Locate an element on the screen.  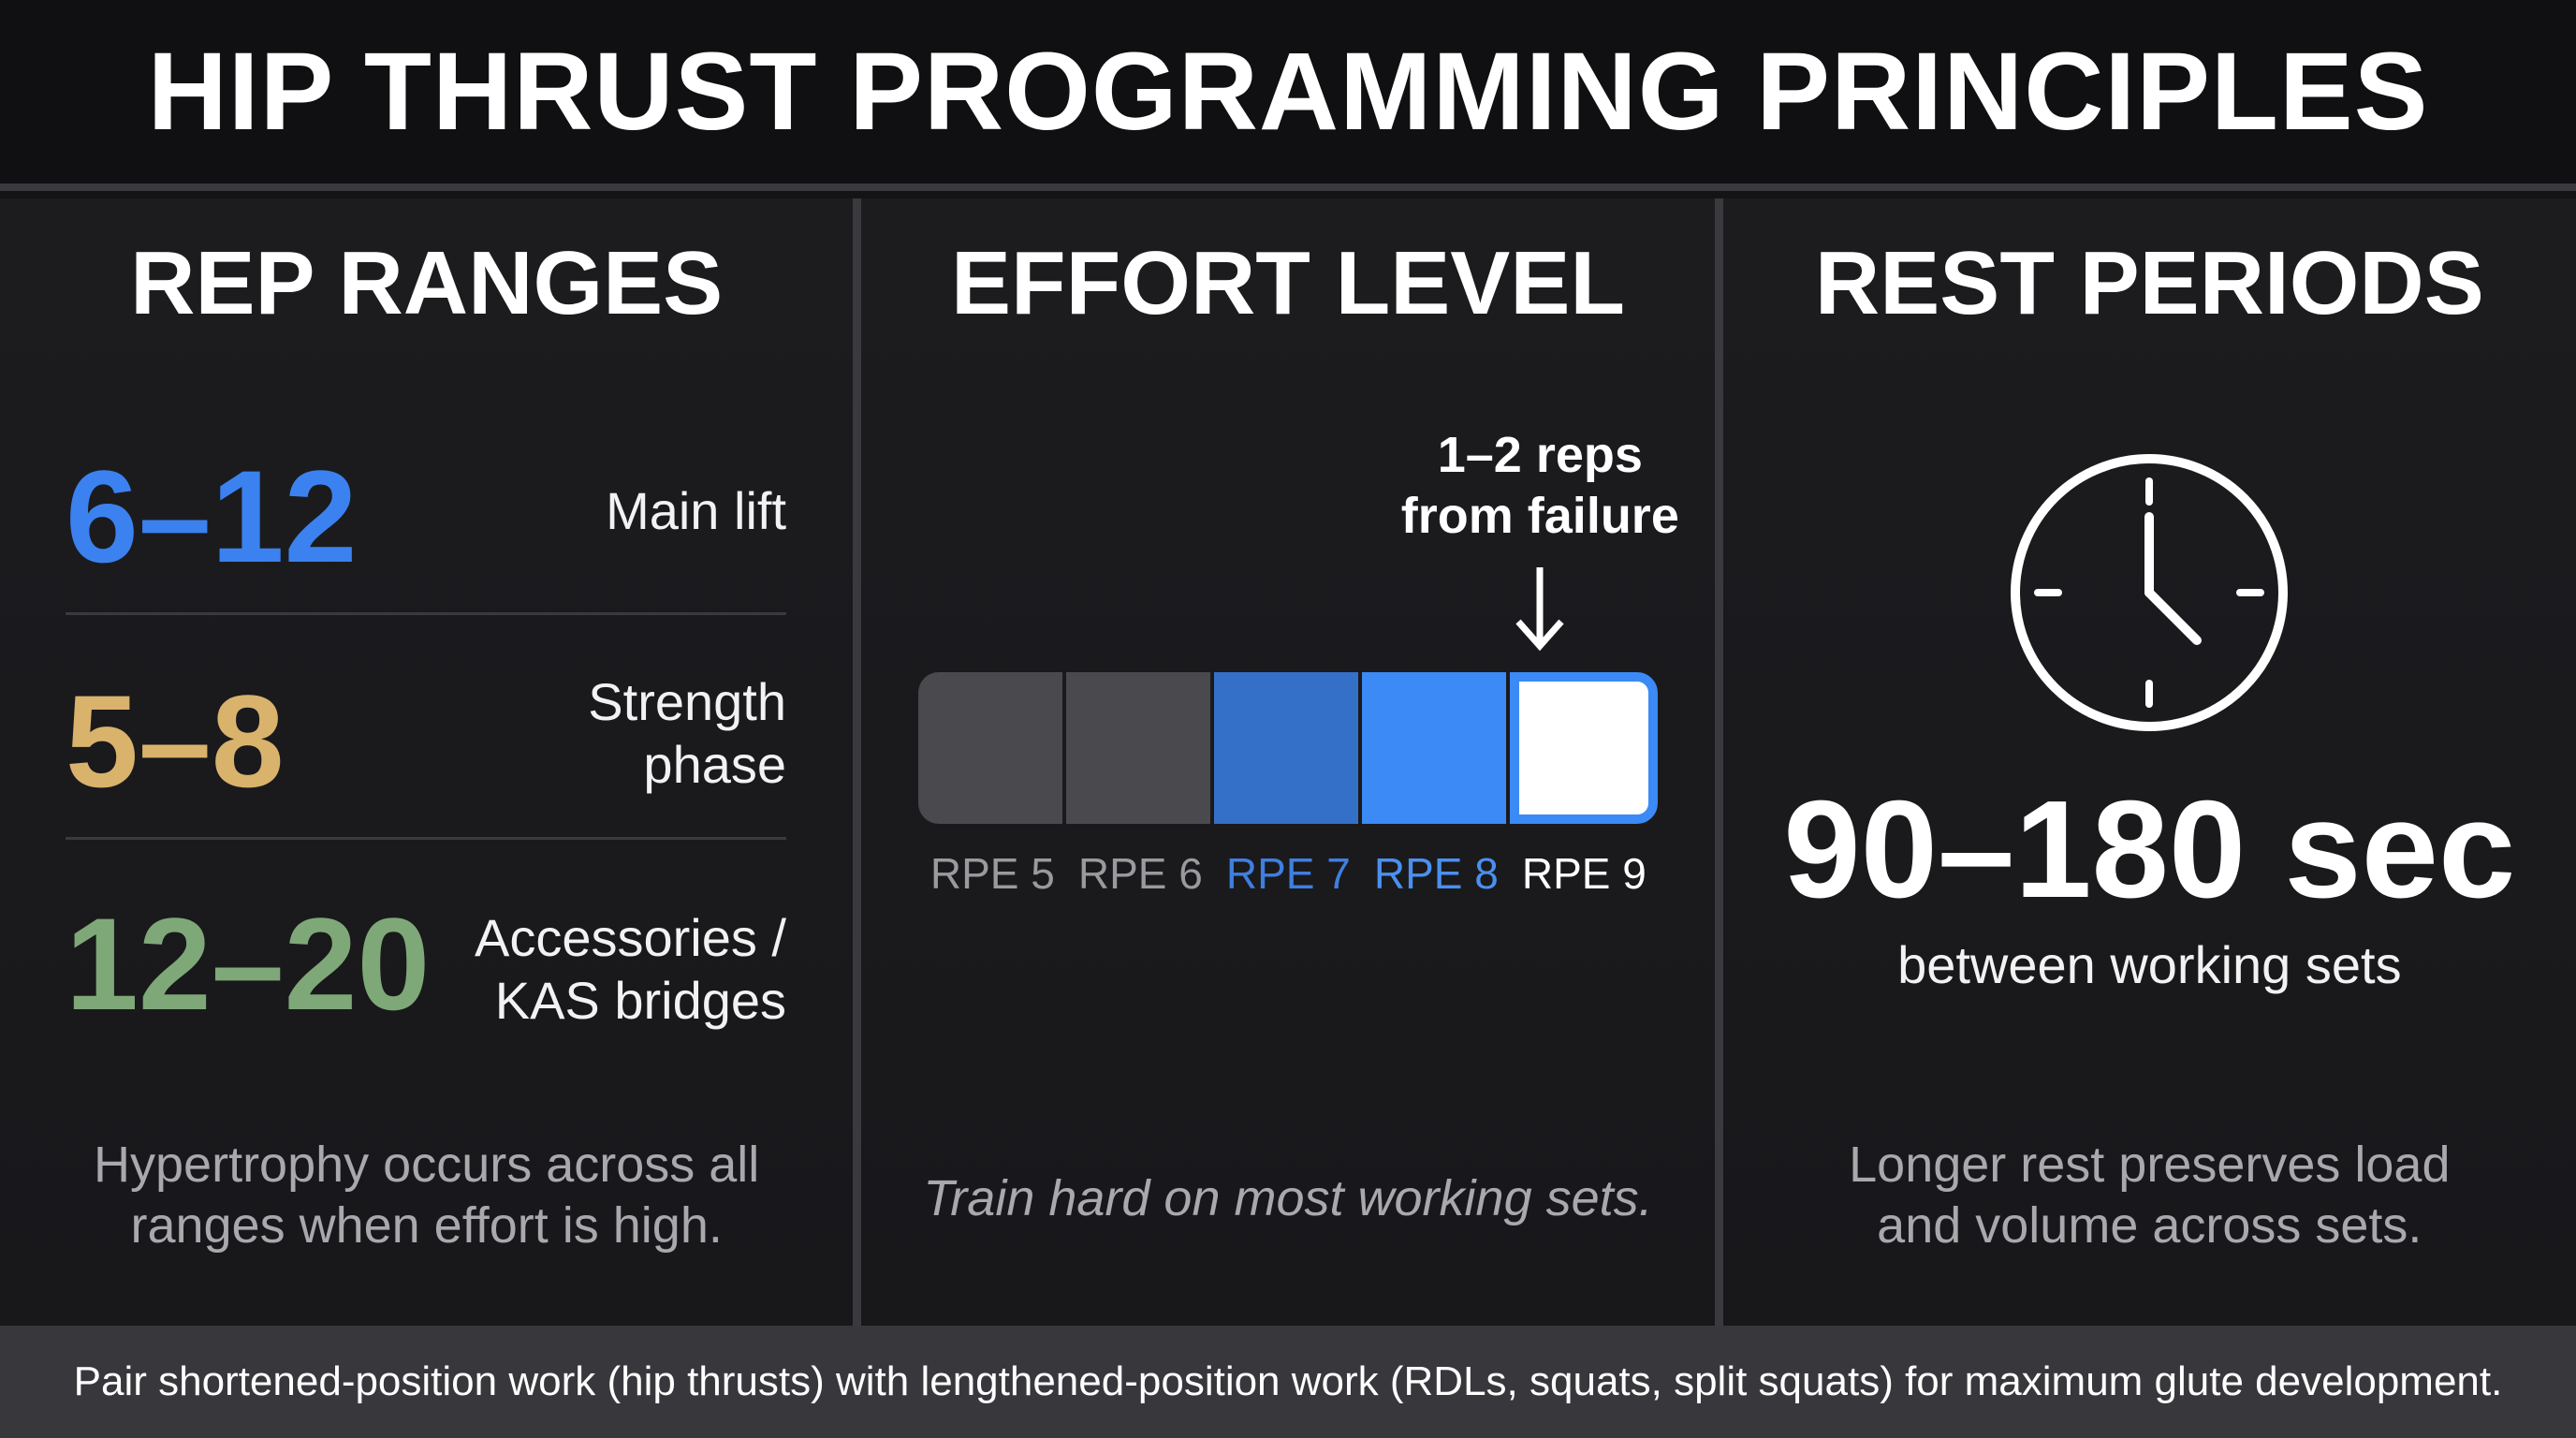
title-bar: HIP THRUST PROGRAMMING PRINCIPLES is located at coordinates (1288, 95).